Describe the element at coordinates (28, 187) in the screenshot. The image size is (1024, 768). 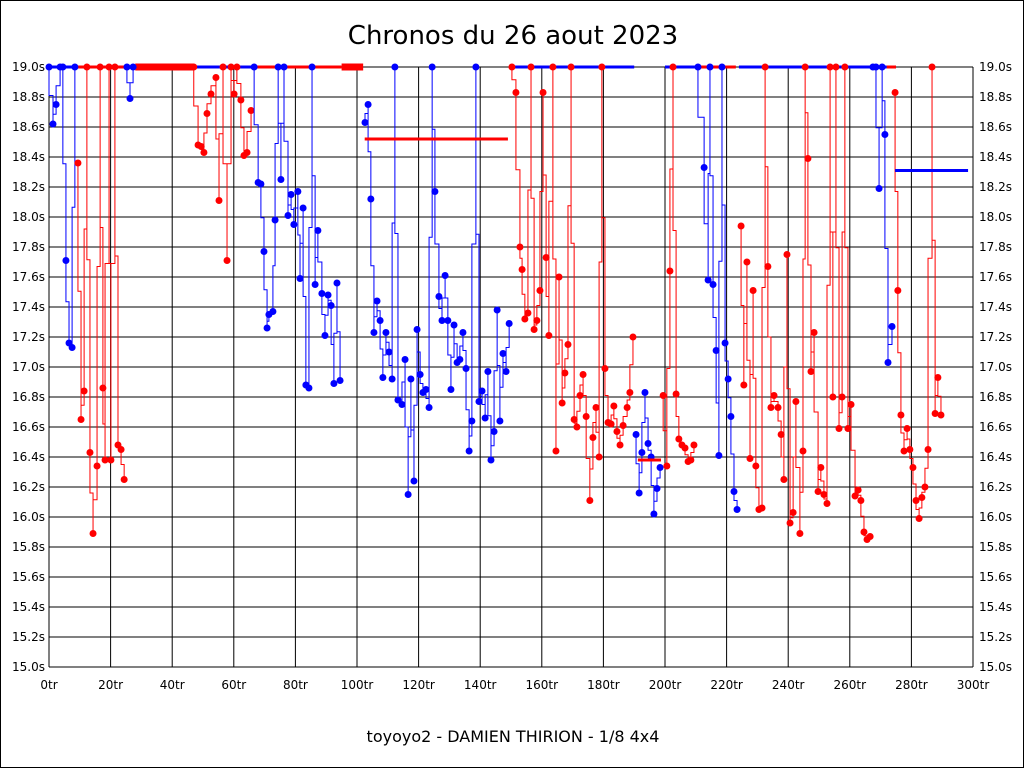
I see `y-tick-label-left: 18.2s` at that location.